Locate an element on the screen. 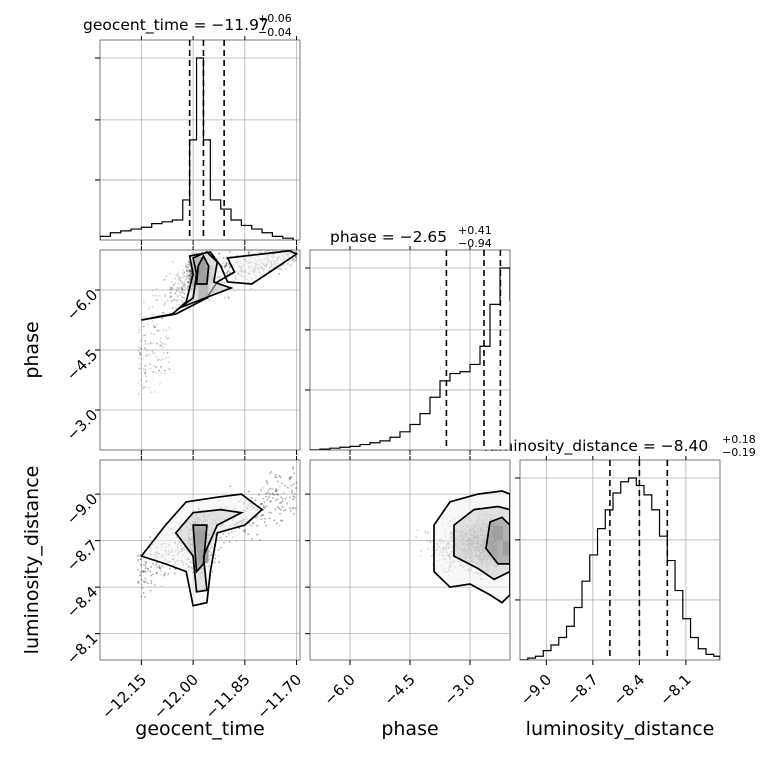  title-geocent-time-main: geocent_time = −11.97 is located at coordinates (176, 25).